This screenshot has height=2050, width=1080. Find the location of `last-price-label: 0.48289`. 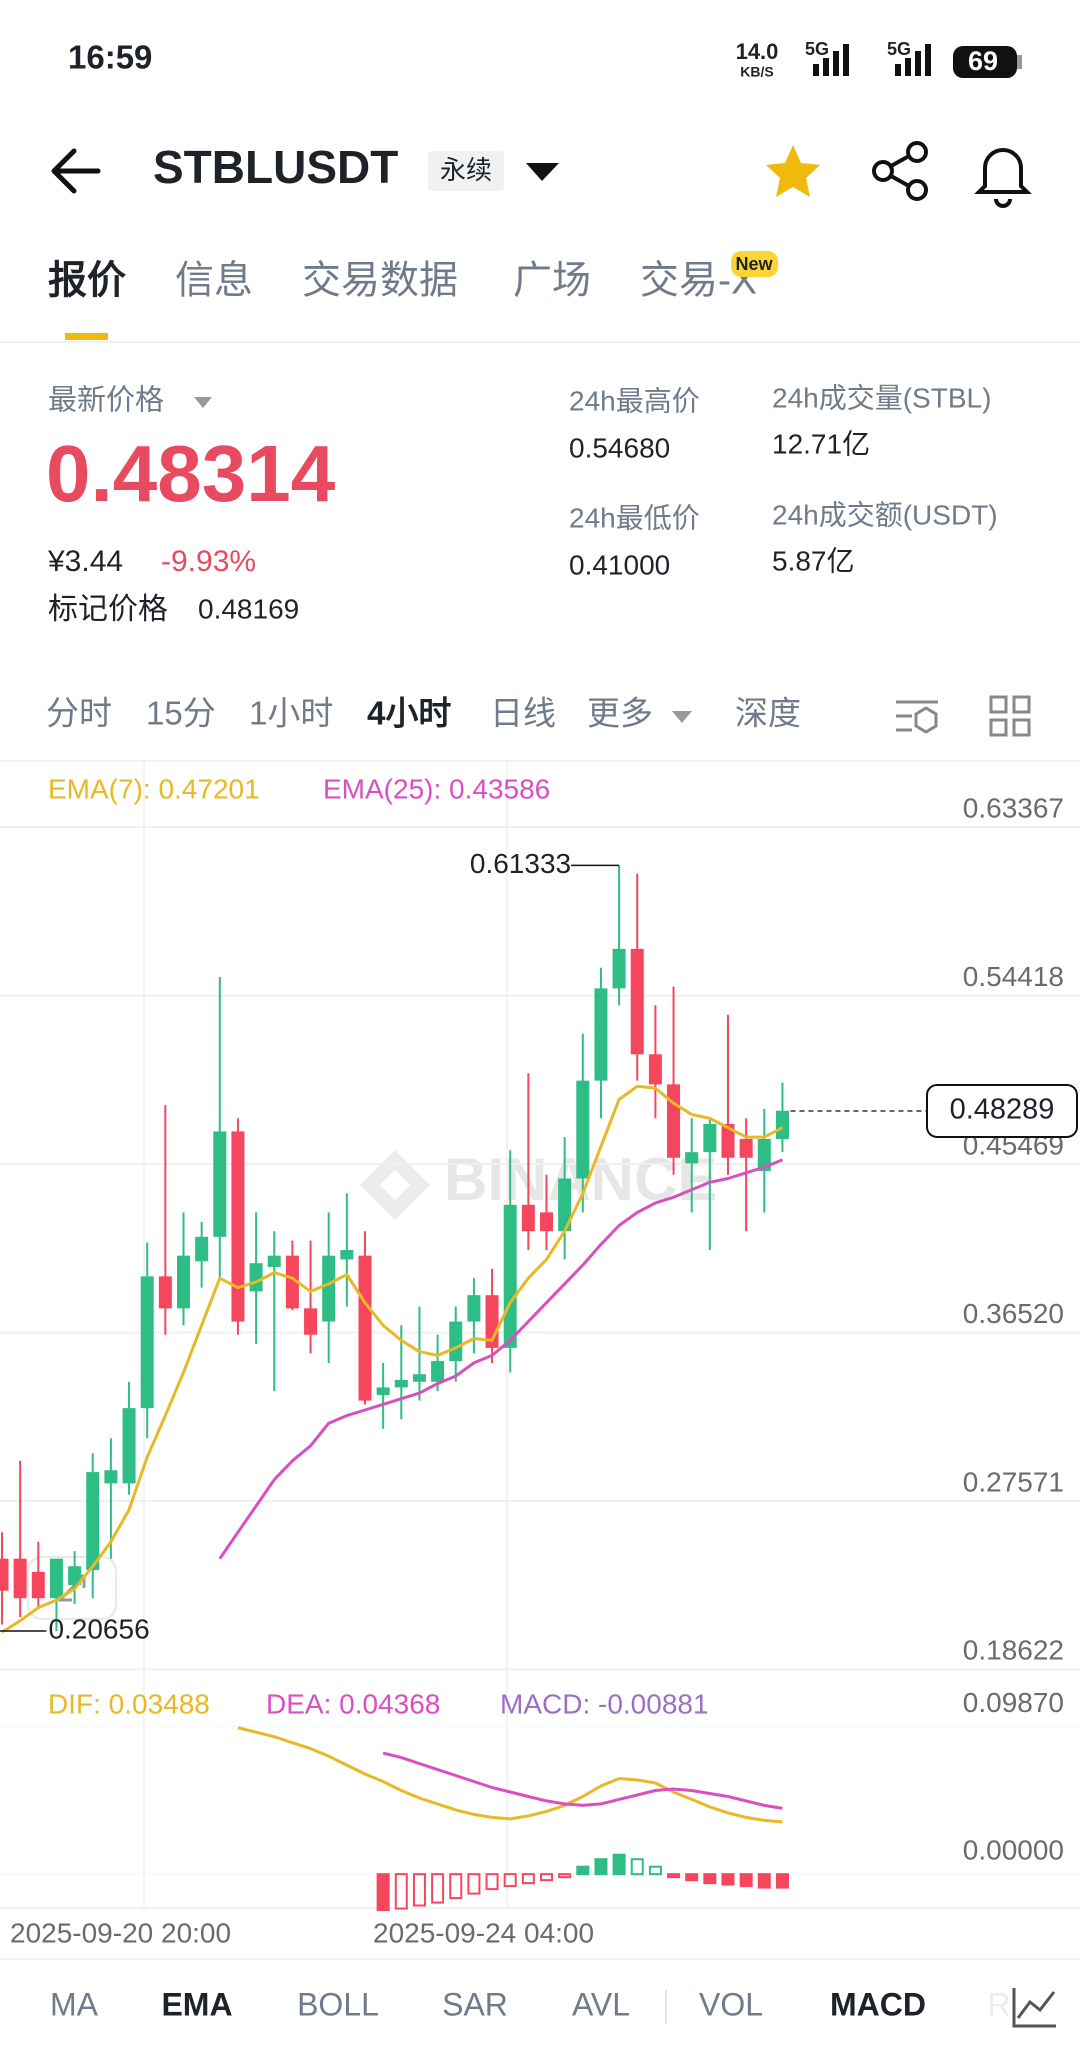

last-price-label: 0.48289 is located at coordinates (1002, 1110).